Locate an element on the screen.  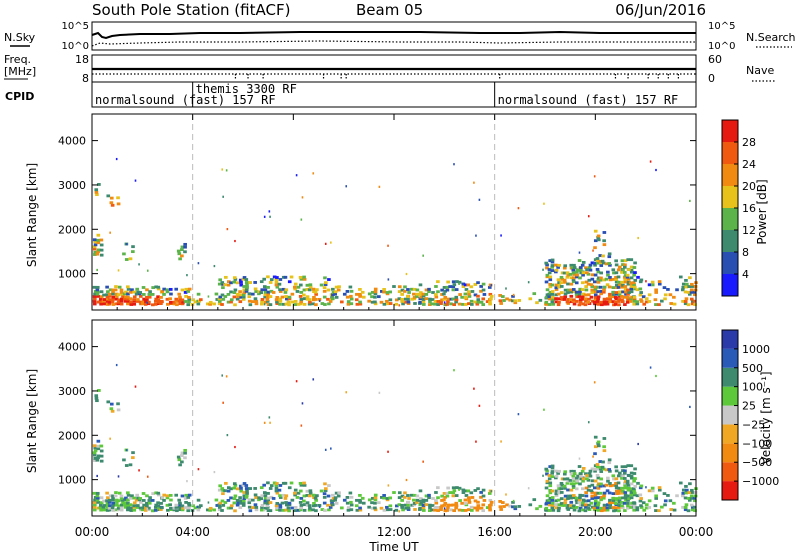
colorbar-tick-label: 500 is located at coordinates (752, 368).